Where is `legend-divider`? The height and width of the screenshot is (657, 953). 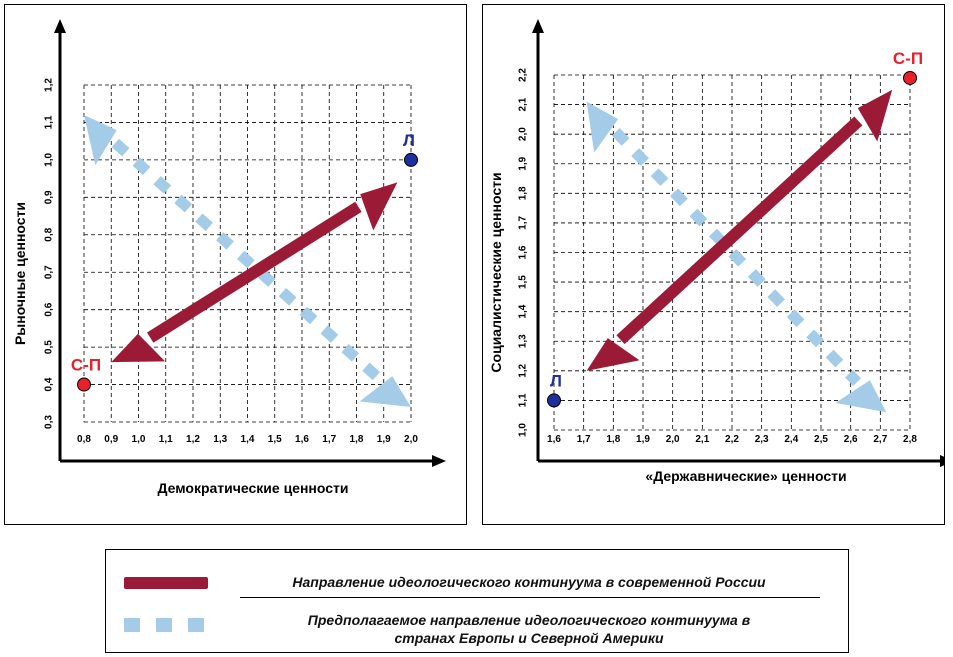 legend-divider is located at coordinates (530, 597).